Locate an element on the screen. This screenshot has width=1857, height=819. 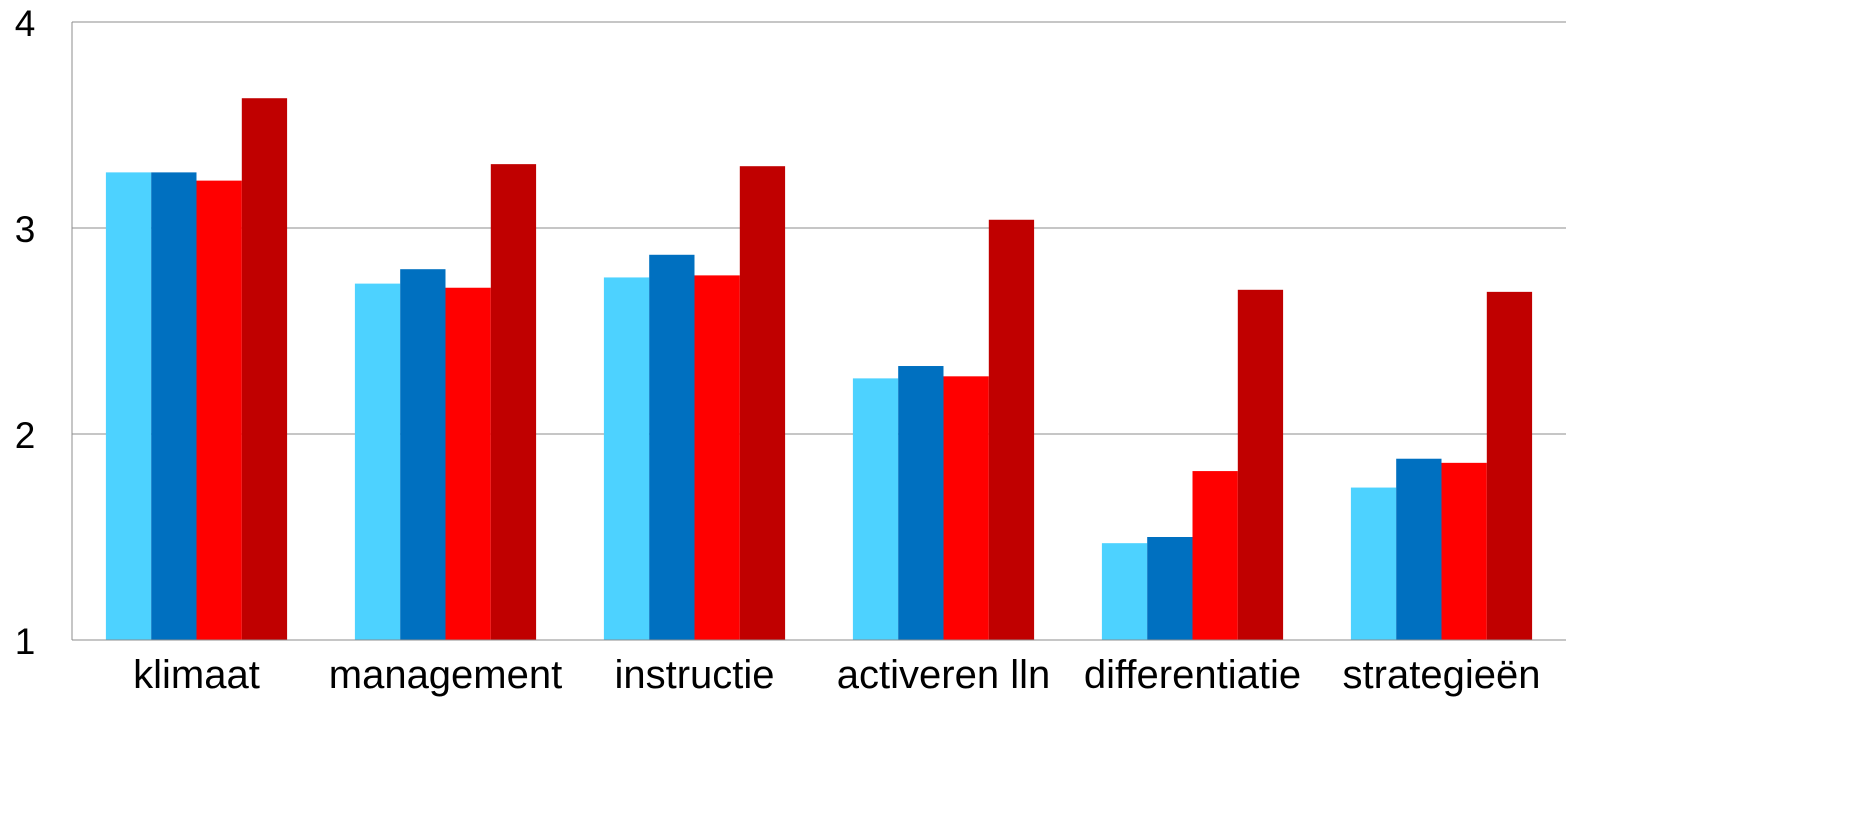
y-tick-label-2: 2 is located at coordinates (25, 435).